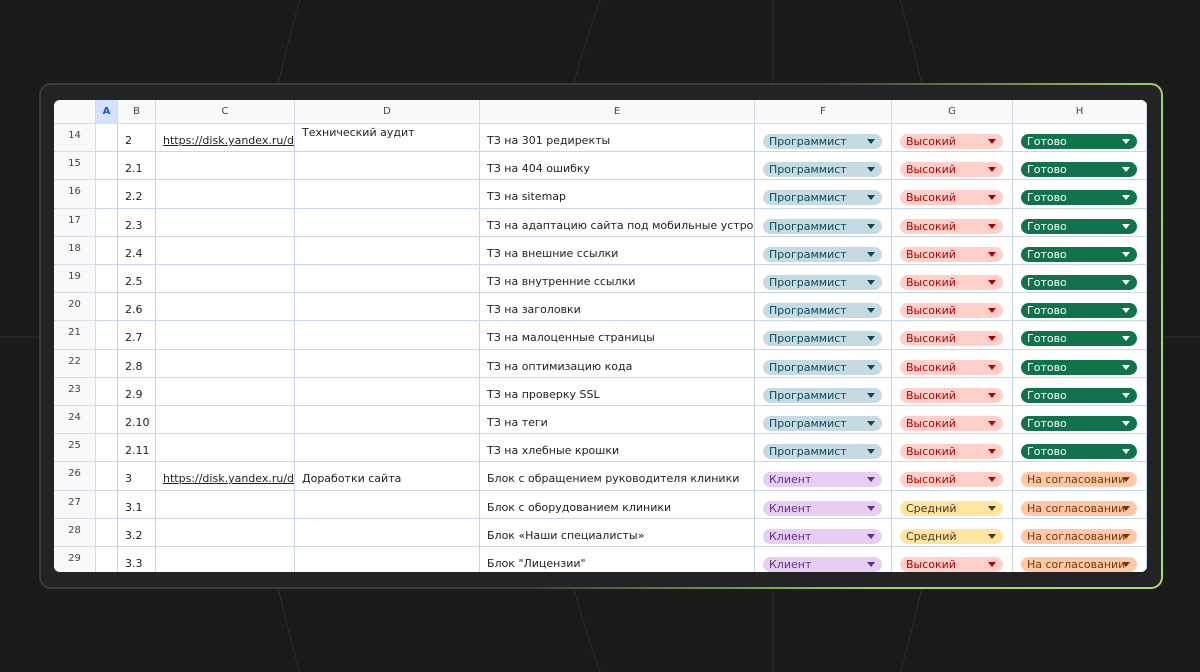 The image size is (1200, 672). What do you see at coordinates (617, 505) in the screenshot?
I see `cell: Блок с оборудованием клиники` at bounding box center [617, 505].